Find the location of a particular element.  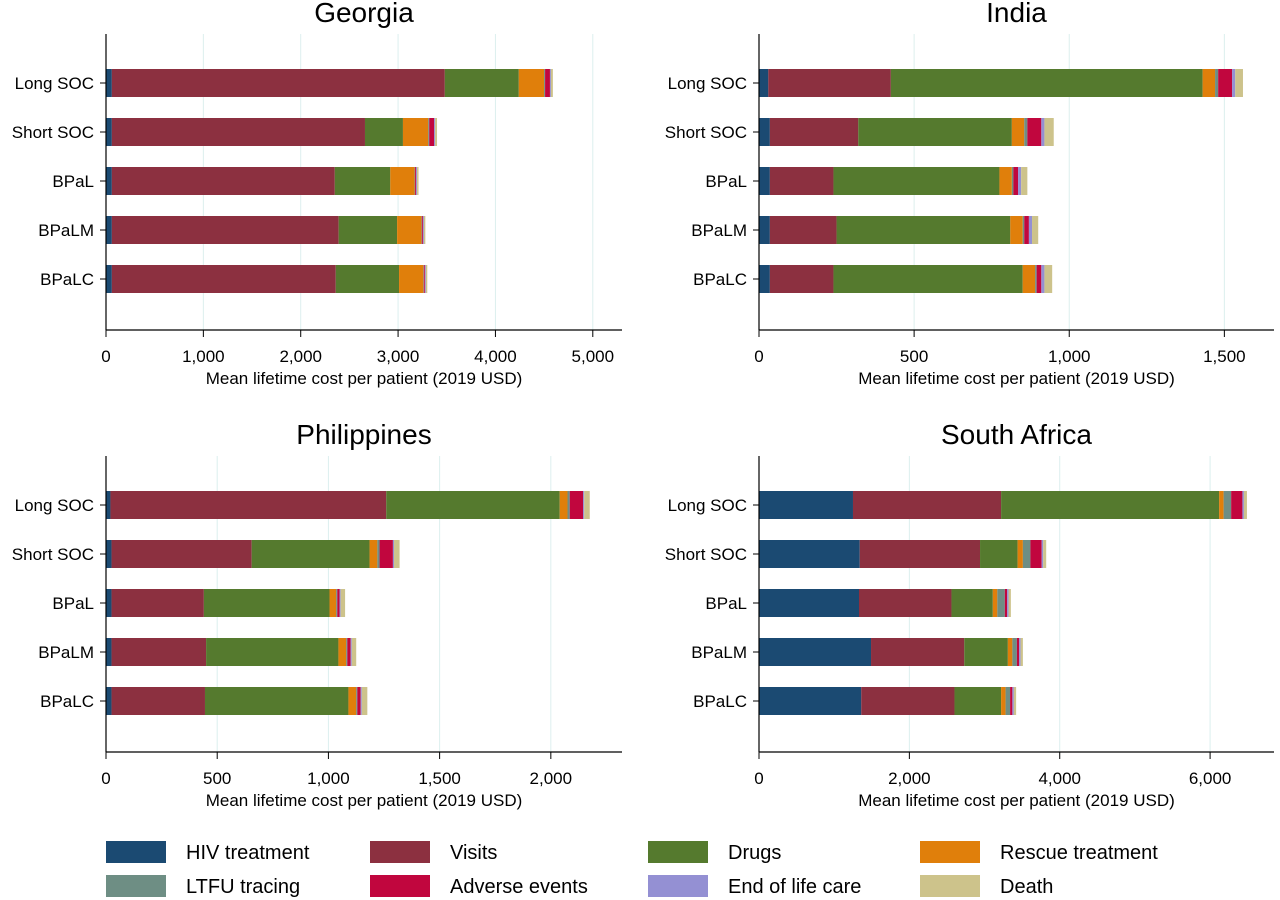

panel-title: India is located at coordinates (1016, 14).